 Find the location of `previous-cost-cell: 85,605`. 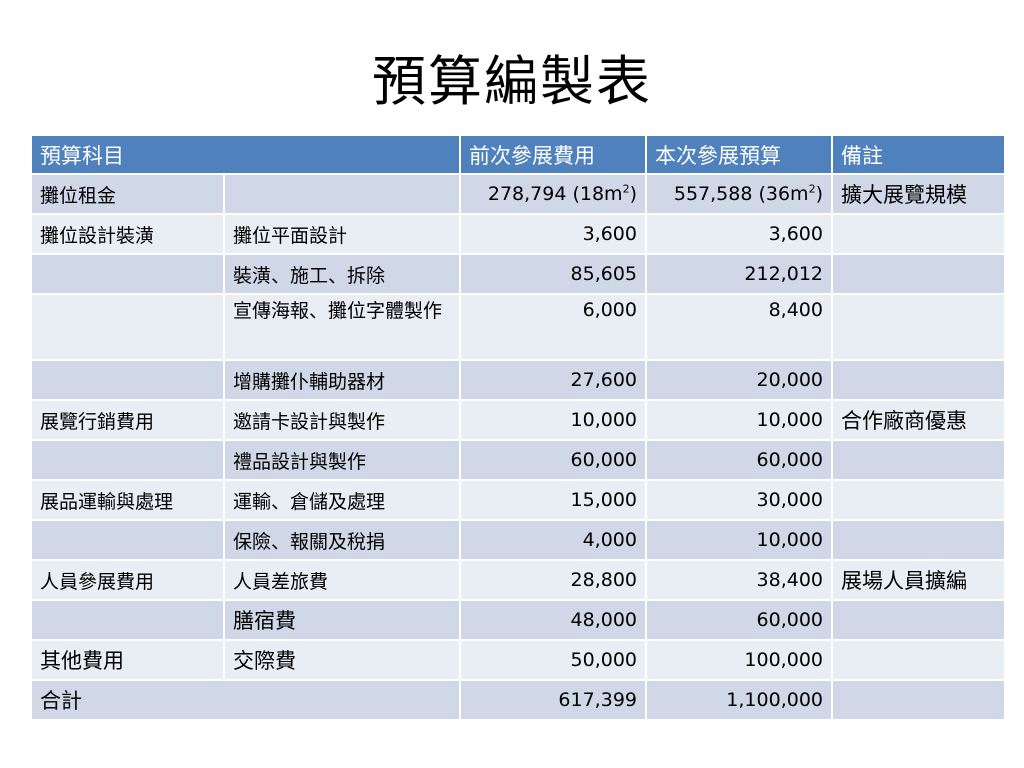

previous-cost-cell: 85,605 is located at coordinates (553, 274).